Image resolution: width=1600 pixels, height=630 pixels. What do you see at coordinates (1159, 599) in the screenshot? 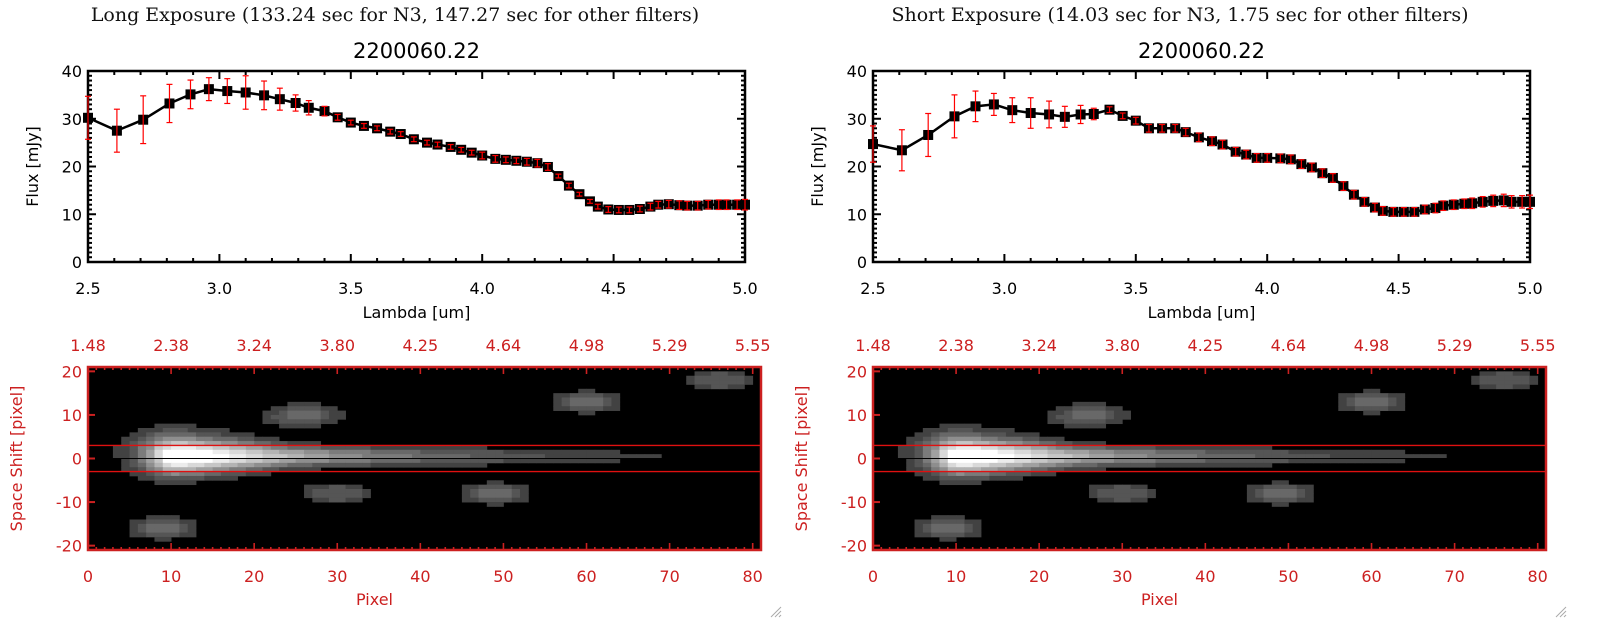
I see `image-x-axis-label: Pixel` at bounding box center [1159, 599].